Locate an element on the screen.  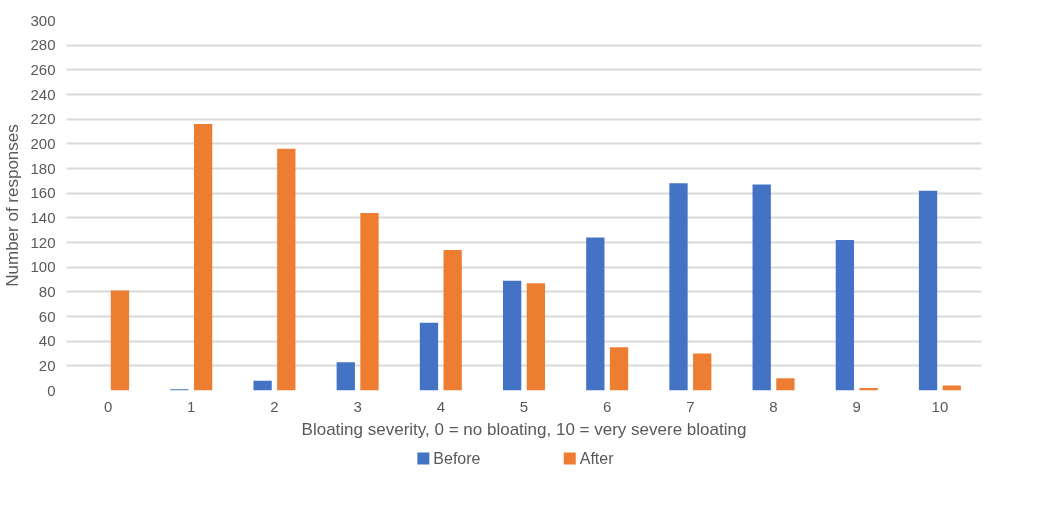
x-tick-label: 8 is located at coordinates (773, 406).